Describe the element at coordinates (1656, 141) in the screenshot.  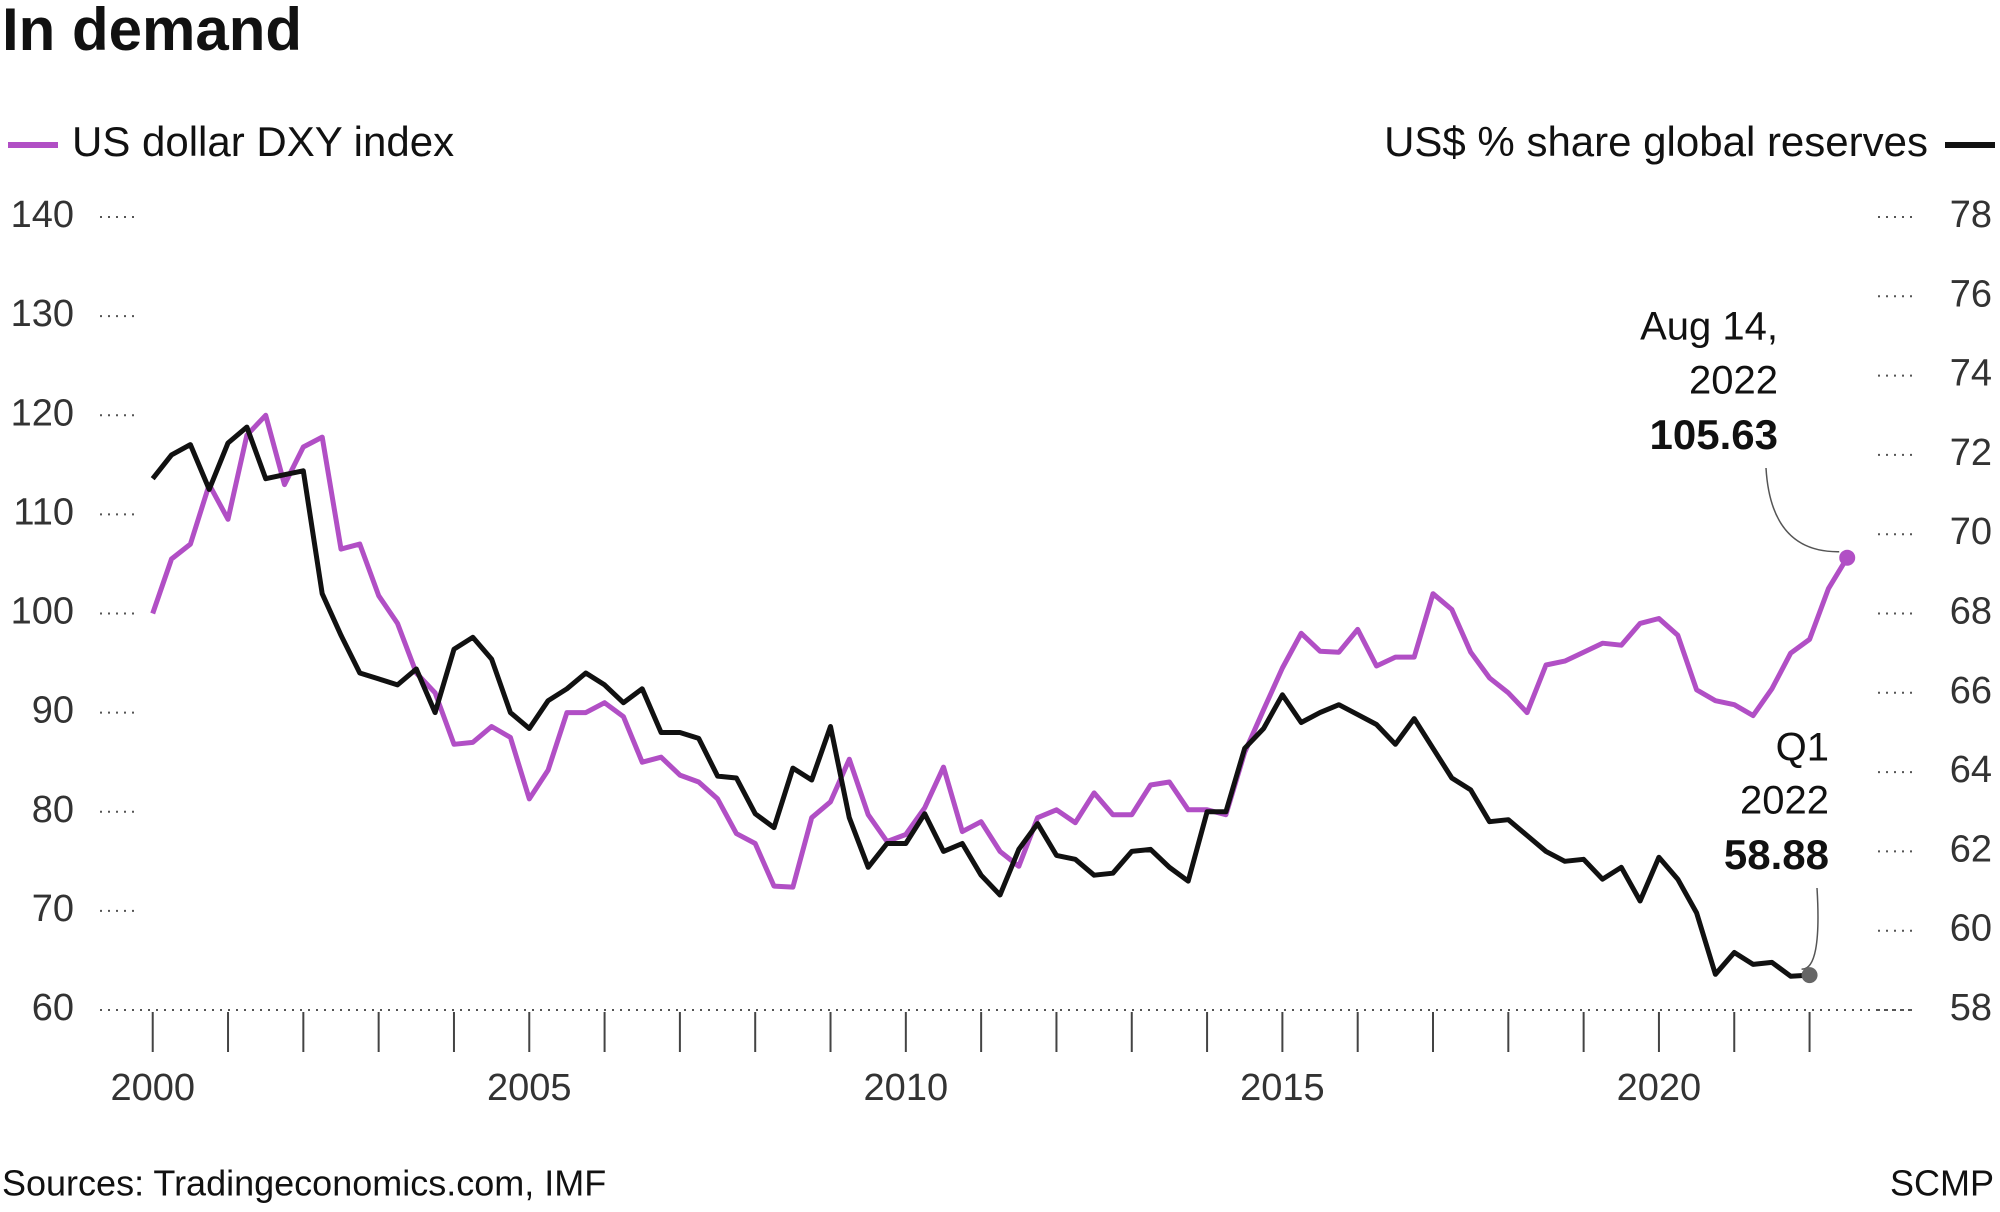
I see `legend-label: US$ % share global reserves` at that location.